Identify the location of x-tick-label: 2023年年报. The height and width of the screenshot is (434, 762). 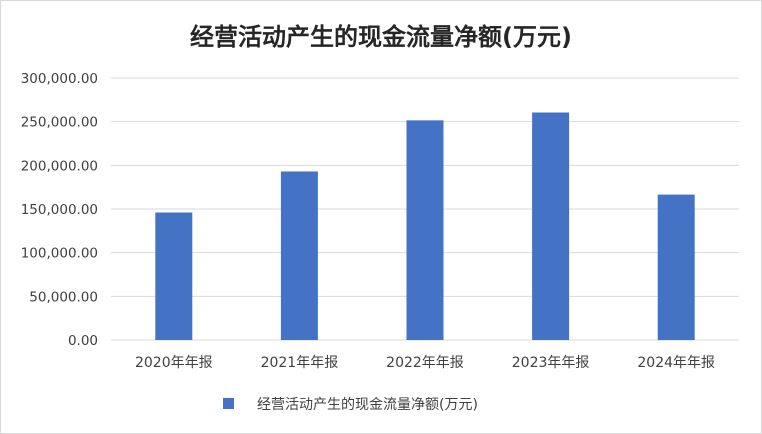
(551, 363).